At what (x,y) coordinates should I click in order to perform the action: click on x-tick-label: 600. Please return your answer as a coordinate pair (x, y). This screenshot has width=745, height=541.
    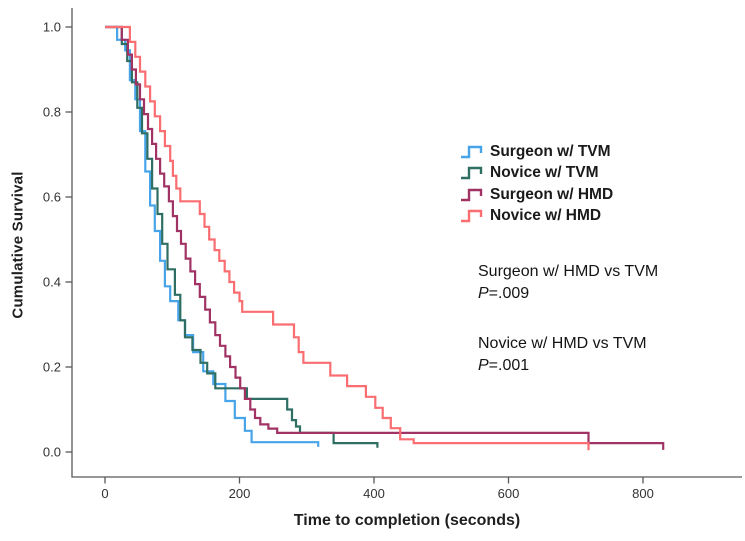
    Looking at the image, I should click on (509, 493).